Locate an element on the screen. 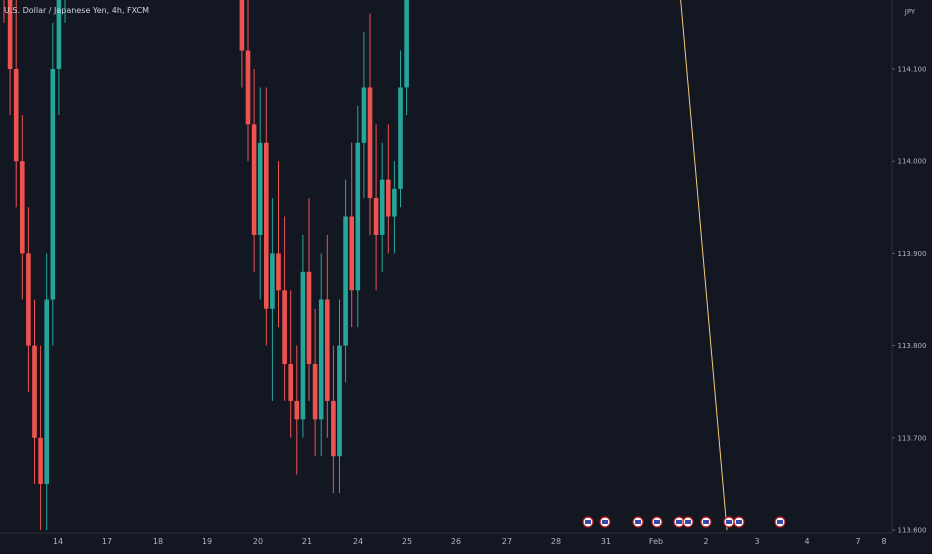  x-tick-label: 8 is located at coordinates (883, 541).